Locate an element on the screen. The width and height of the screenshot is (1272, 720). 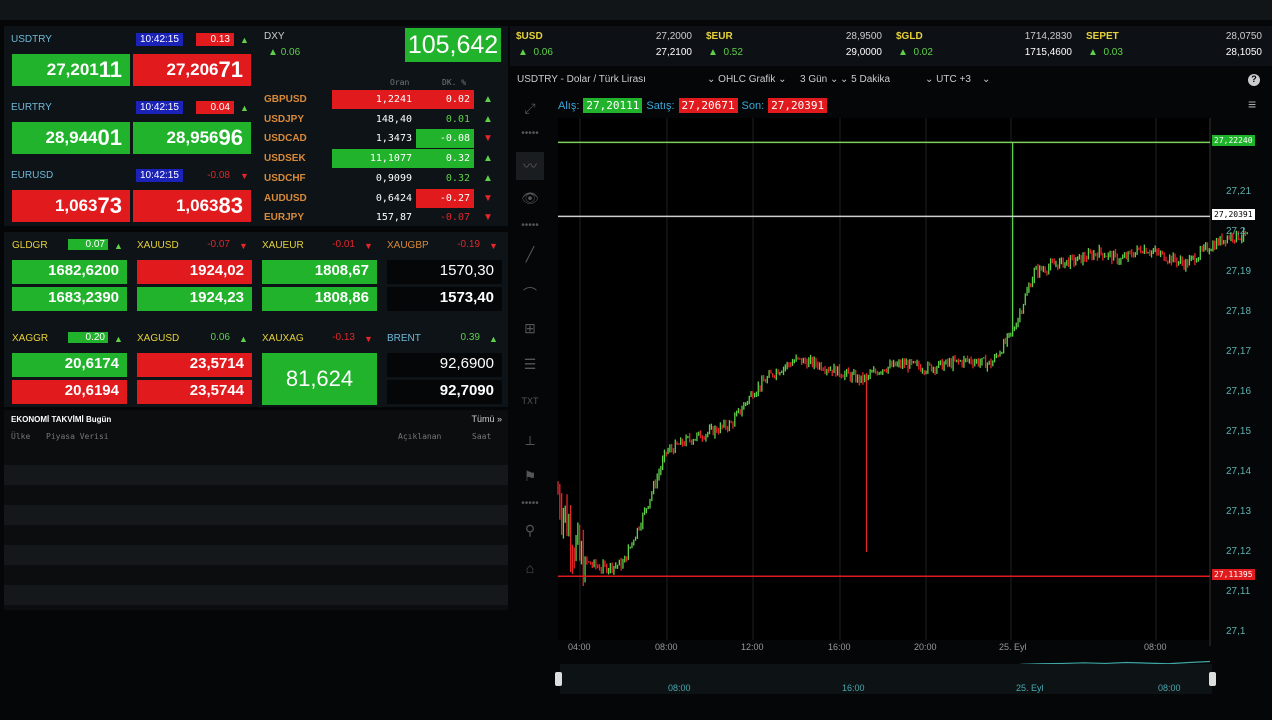
metal-symbol: GLDGR is located at coordinates (30, 245).